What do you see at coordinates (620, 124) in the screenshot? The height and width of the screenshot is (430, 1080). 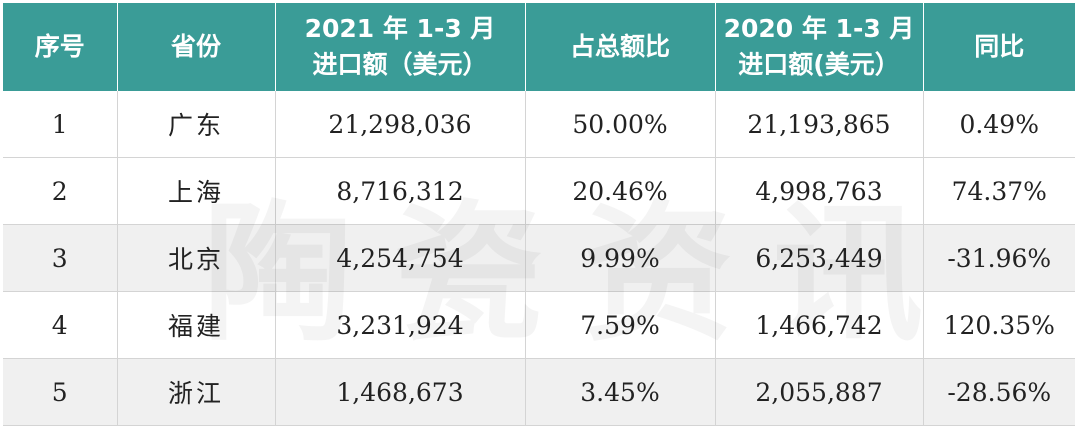 I see `cell-share: 50.00%` at bounding box center [620, 124].